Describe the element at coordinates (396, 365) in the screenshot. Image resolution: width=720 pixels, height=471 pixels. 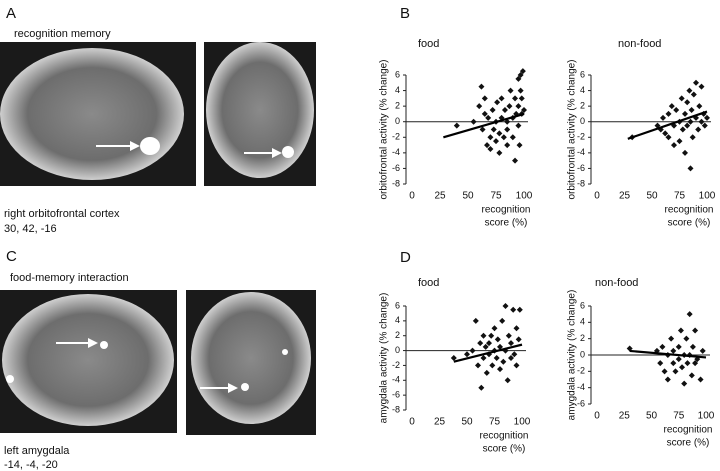
I see `y-tick-label: -2` at that location.